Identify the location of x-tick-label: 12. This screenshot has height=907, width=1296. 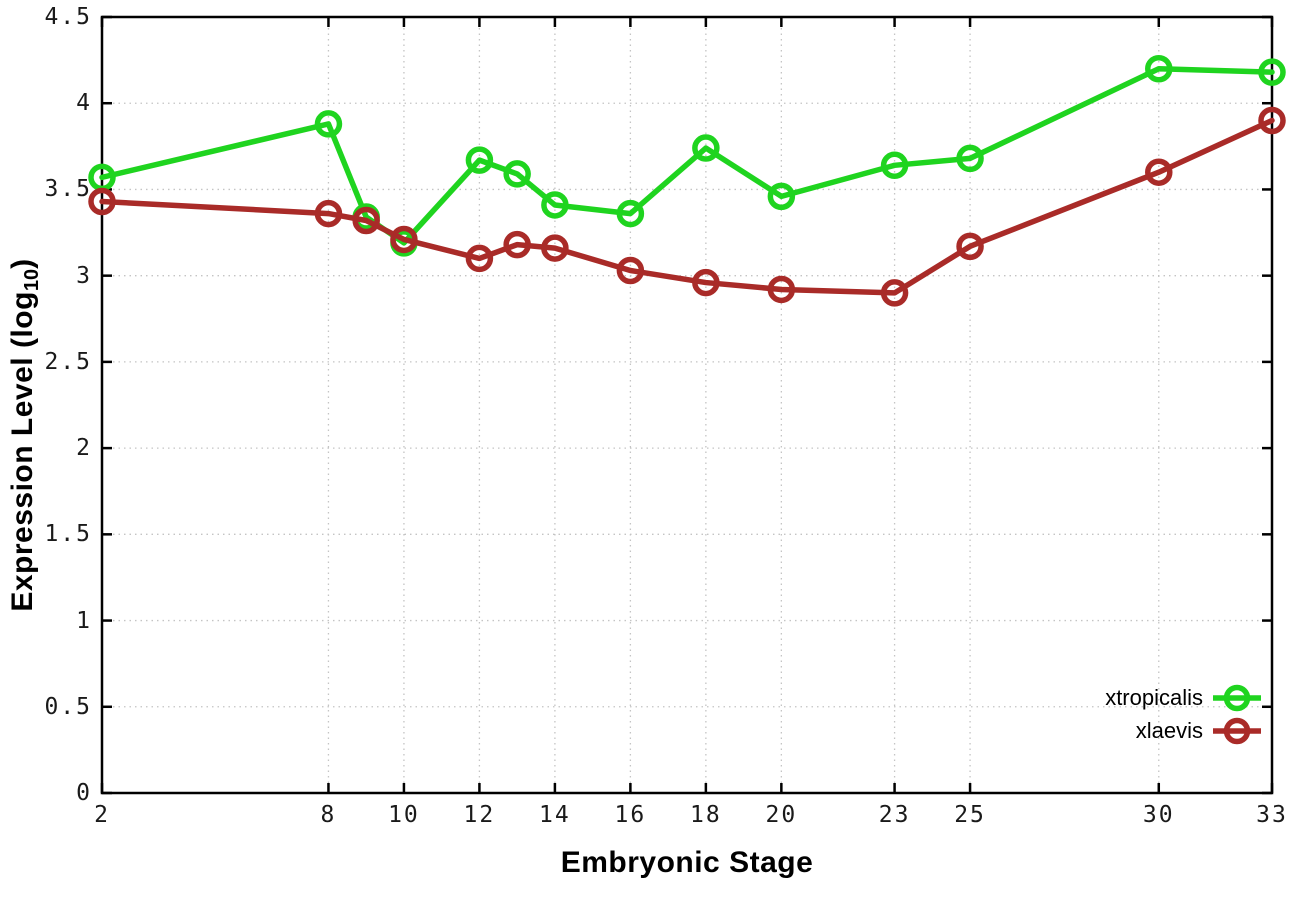
(479, 815).